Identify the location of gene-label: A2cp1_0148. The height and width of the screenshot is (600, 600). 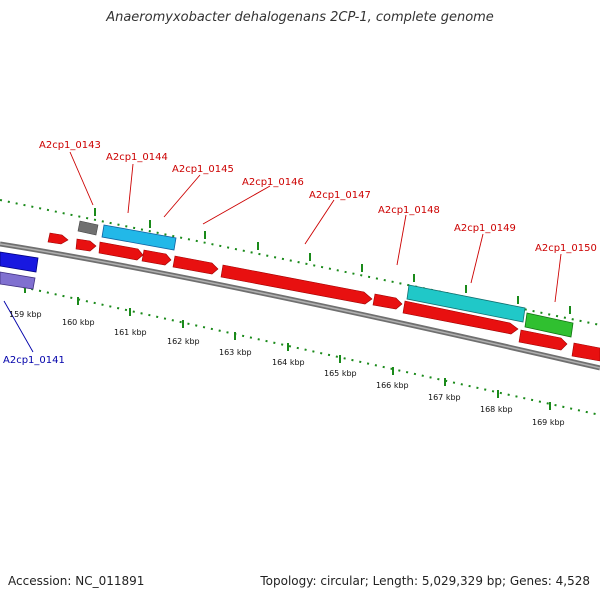
(409, 210).